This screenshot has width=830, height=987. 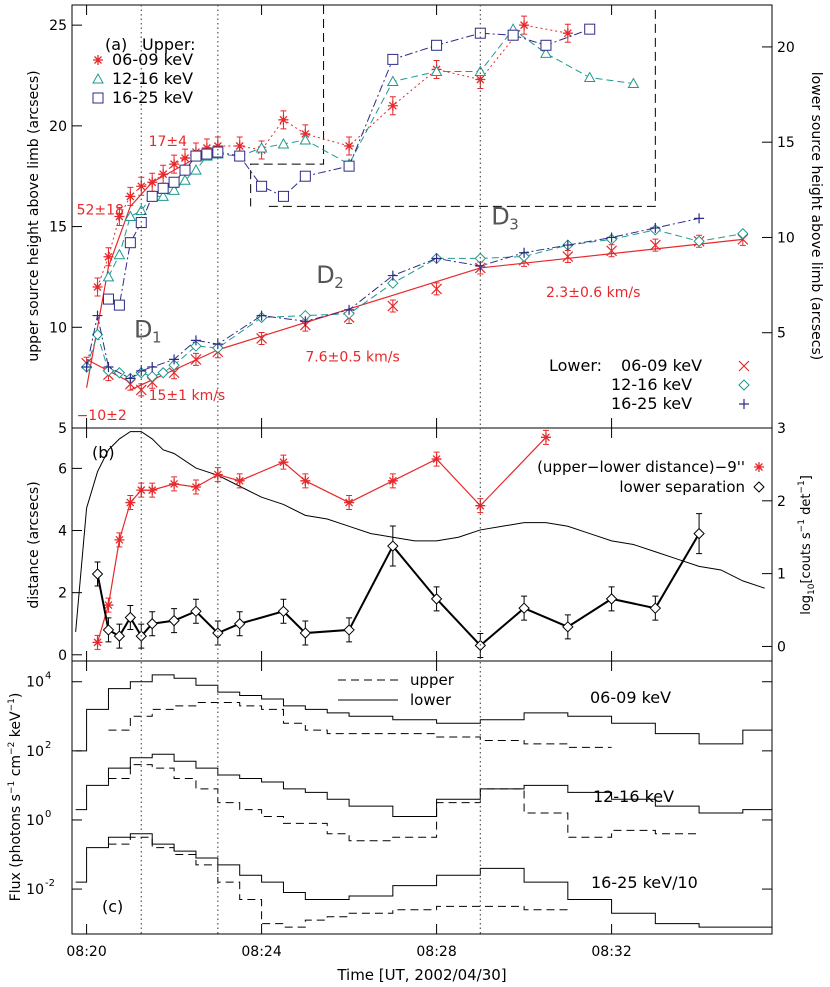 I want to click on ylabel-right-part-4: det, so click(x=806, y=506).